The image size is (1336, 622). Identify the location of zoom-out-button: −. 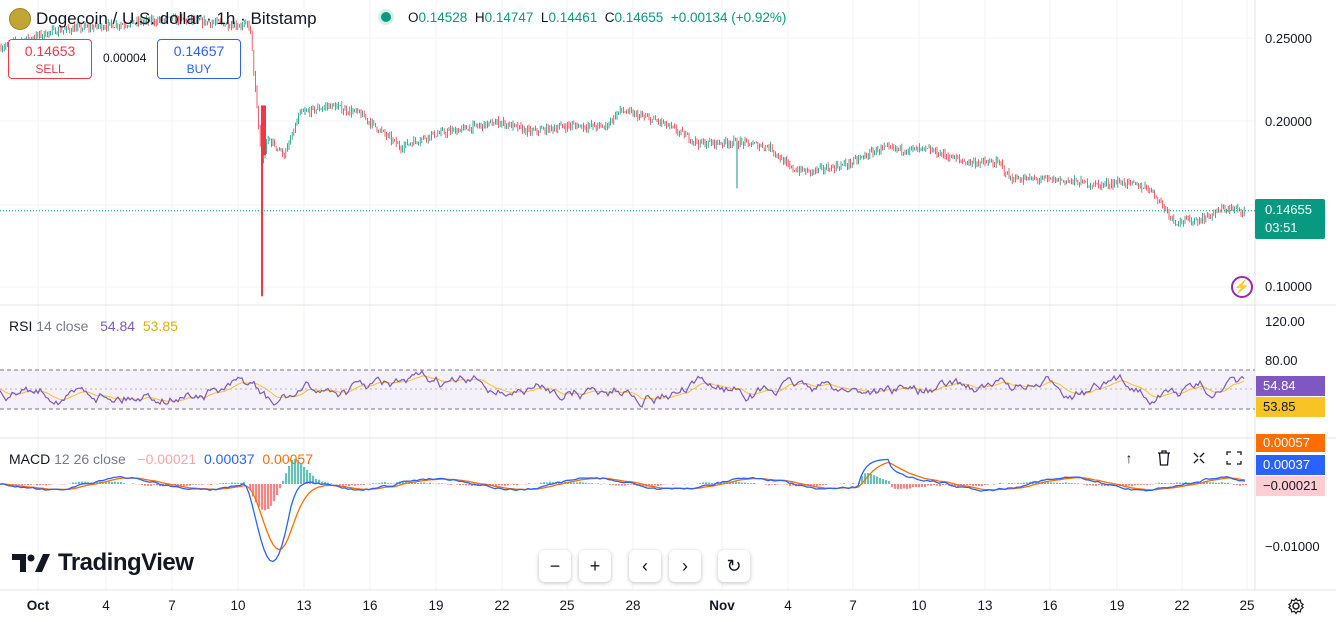
(555, 566).